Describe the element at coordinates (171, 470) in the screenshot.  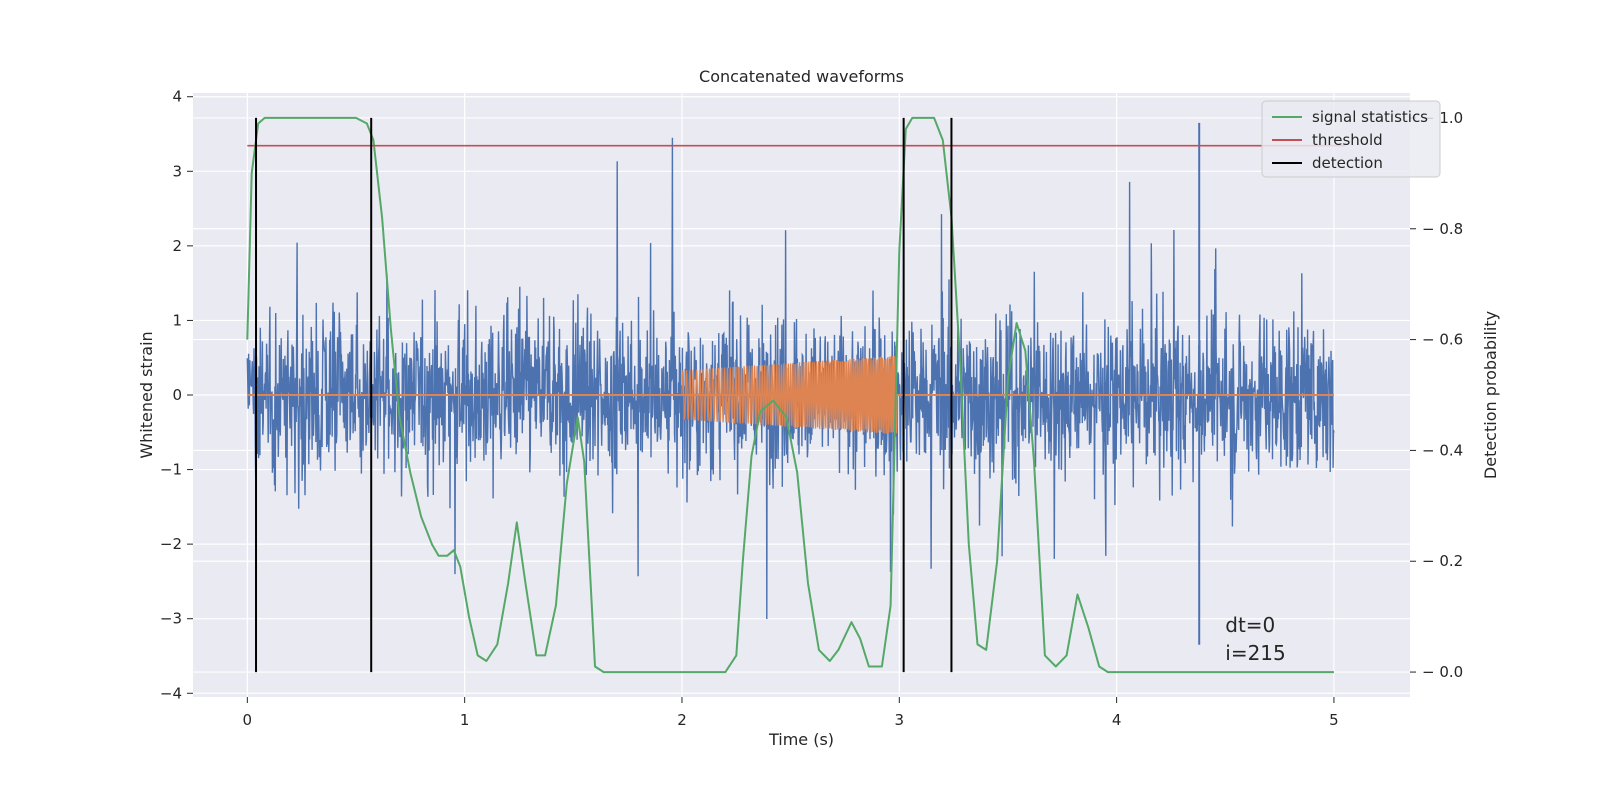
I see `y-tick-label: −1` at that location.